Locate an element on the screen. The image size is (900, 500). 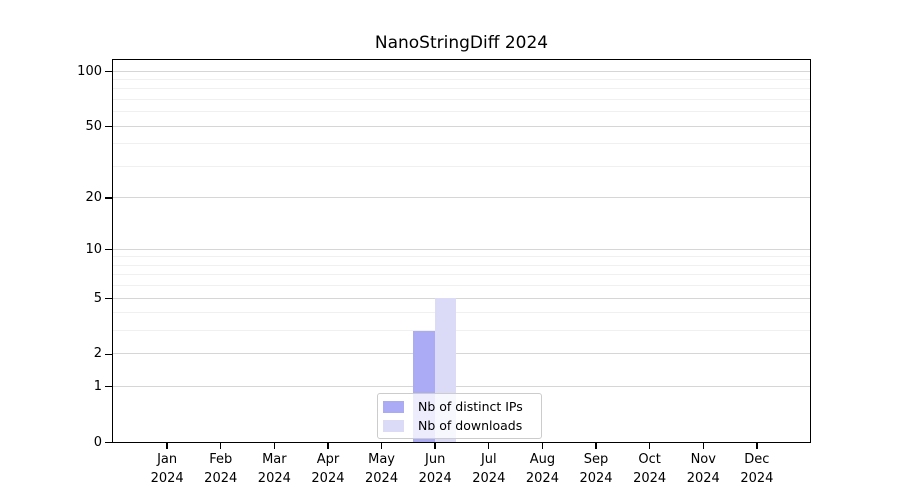
x-tick-label: Oct 2024 is located at coordinates (650, 469).